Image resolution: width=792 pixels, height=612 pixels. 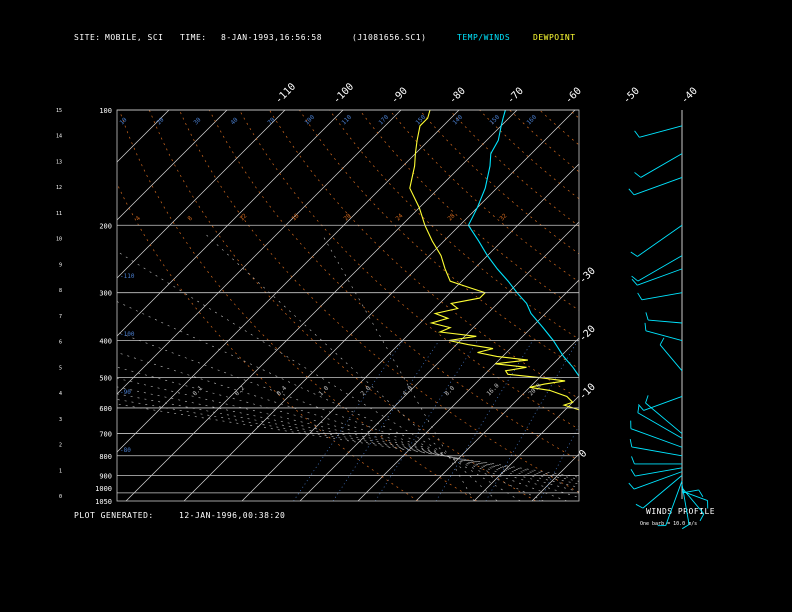 What do you see at coordinates (125, 450) in the screenshot?
I see `isotherm-label-left: -80` at bounding box center [125, 450].